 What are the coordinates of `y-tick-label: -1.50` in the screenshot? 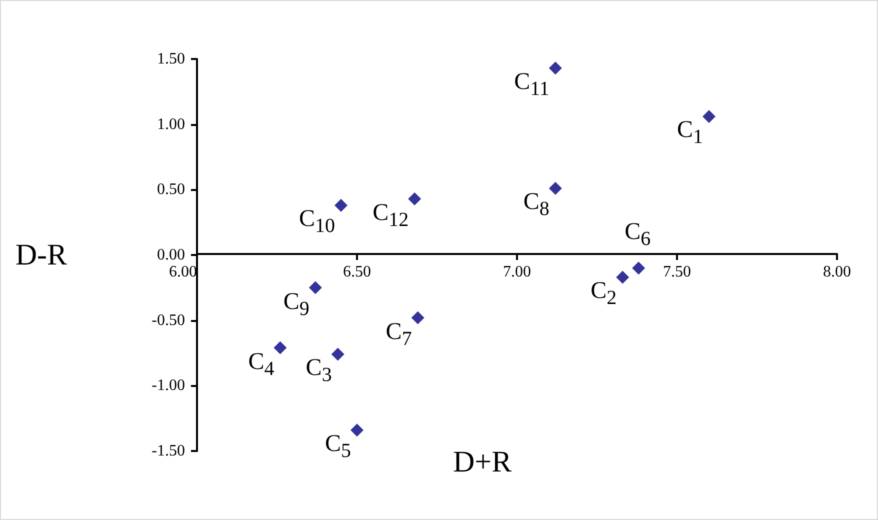 It's located at (168, 451).